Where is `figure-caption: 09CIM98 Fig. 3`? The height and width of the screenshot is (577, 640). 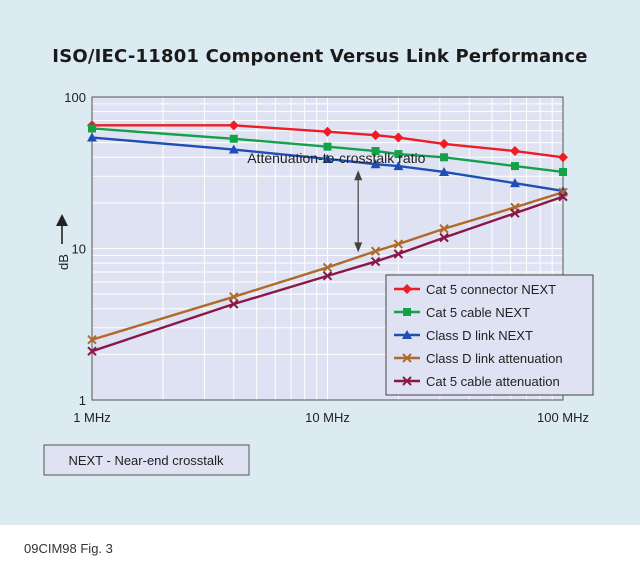 figure-caption: 09CIM98 Fig. 3 is located at coordinates (68, 548).